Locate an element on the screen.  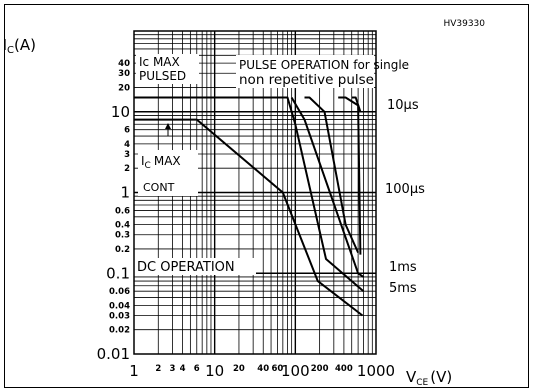
annotation-dc-operation: DC OPERATION is located at coordinates (186, 267).